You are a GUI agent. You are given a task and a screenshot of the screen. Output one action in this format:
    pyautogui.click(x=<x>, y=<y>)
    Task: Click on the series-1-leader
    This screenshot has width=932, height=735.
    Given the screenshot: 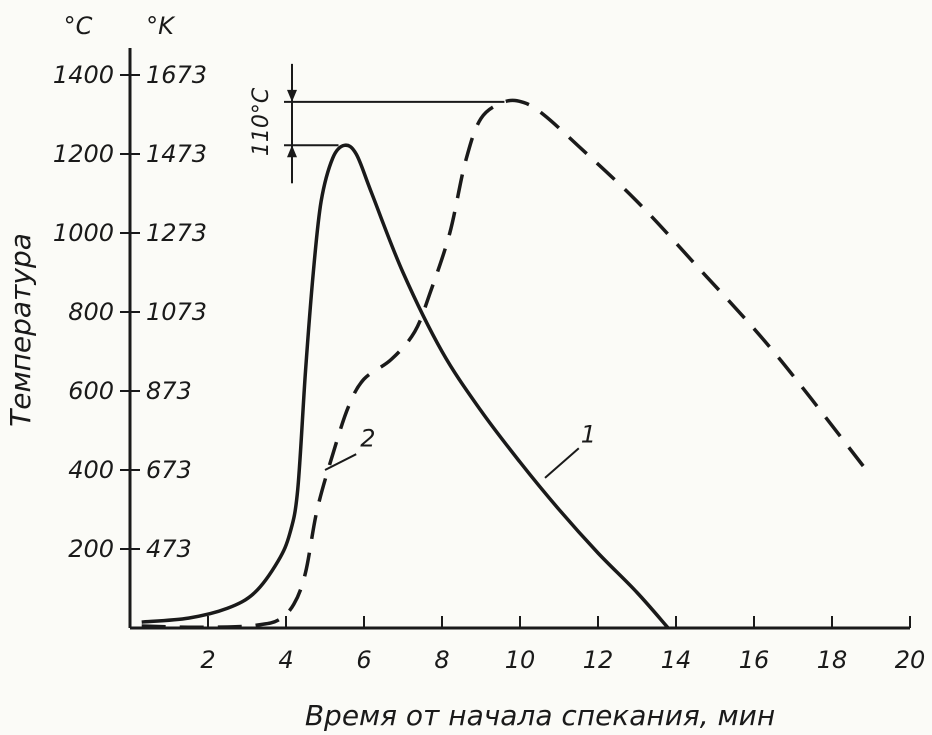 What is the action you would take?
    pyautogui.click(x=562, y=463)
    